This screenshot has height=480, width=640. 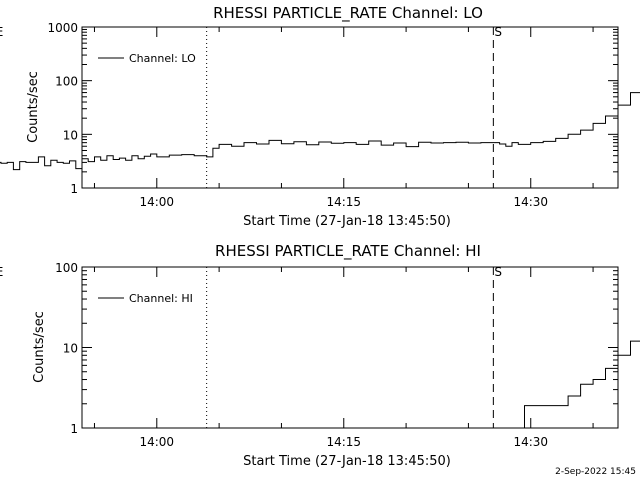 What do you see at coordinates (161, 298) in the screenshot?
I see `legend-label: Channel: HI` at bounding box center [161, 298].